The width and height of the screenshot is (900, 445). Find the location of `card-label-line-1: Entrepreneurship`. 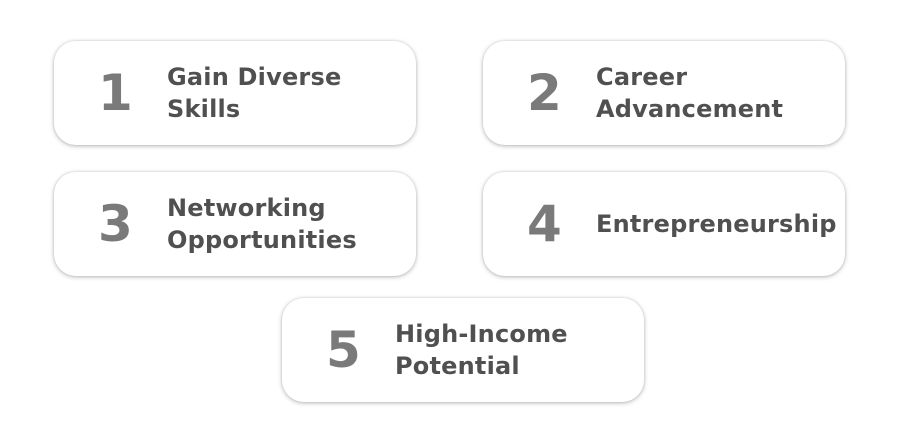

card-label-line-1: Entrepreneurship is located at coordinates (716, 224).